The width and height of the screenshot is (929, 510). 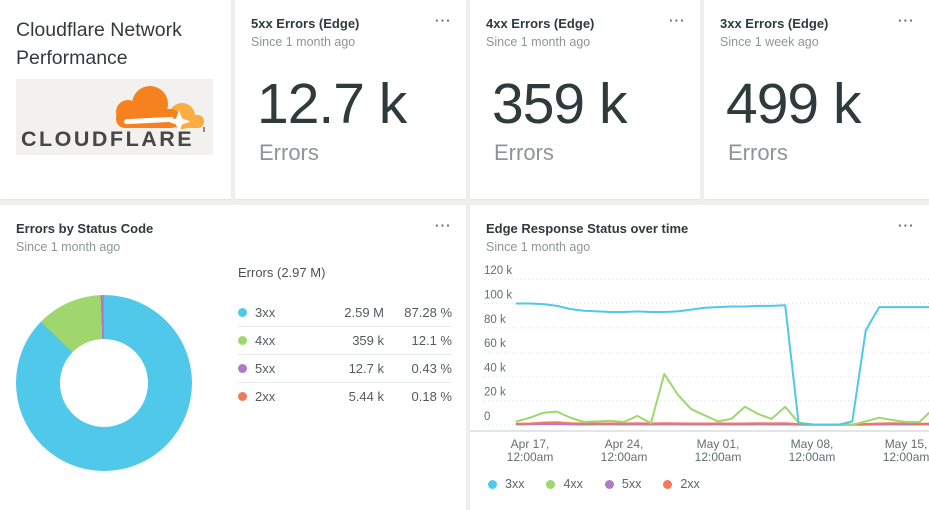 I want to click on kpi-value: 12.7 k, so click(x=332, y=104).